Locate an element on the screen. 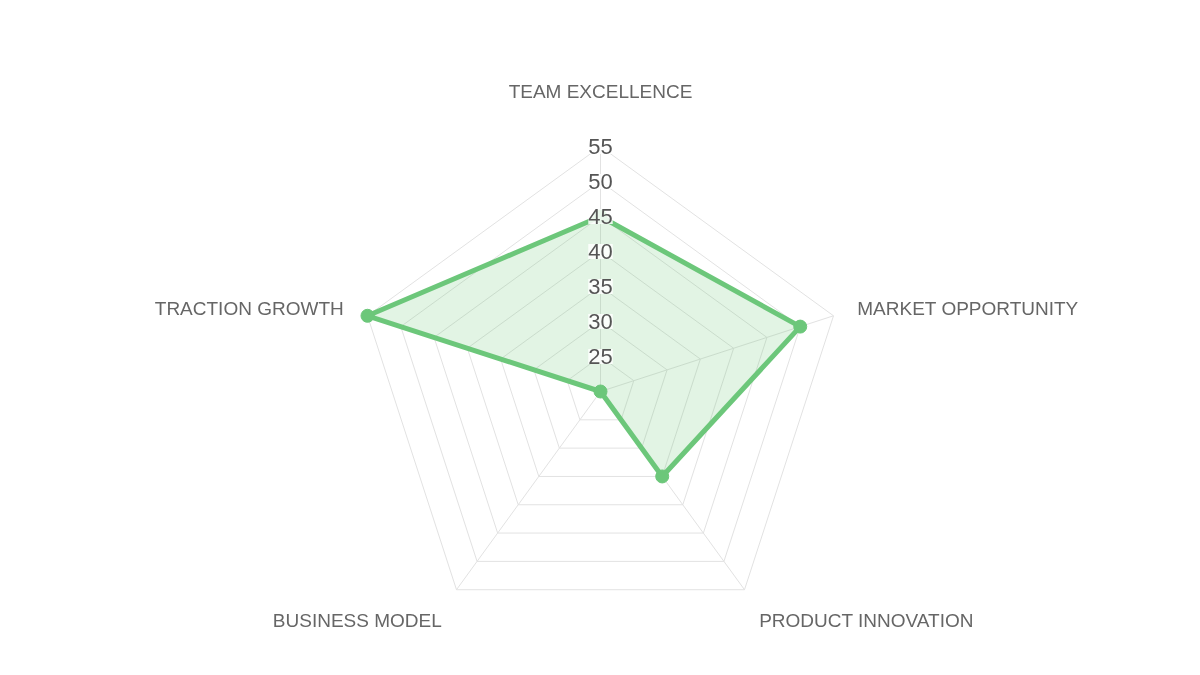 Image resolution: width=1200 pixels, height=675 pixels. y-tick-label: 55 is located at coordinates (600, 146).